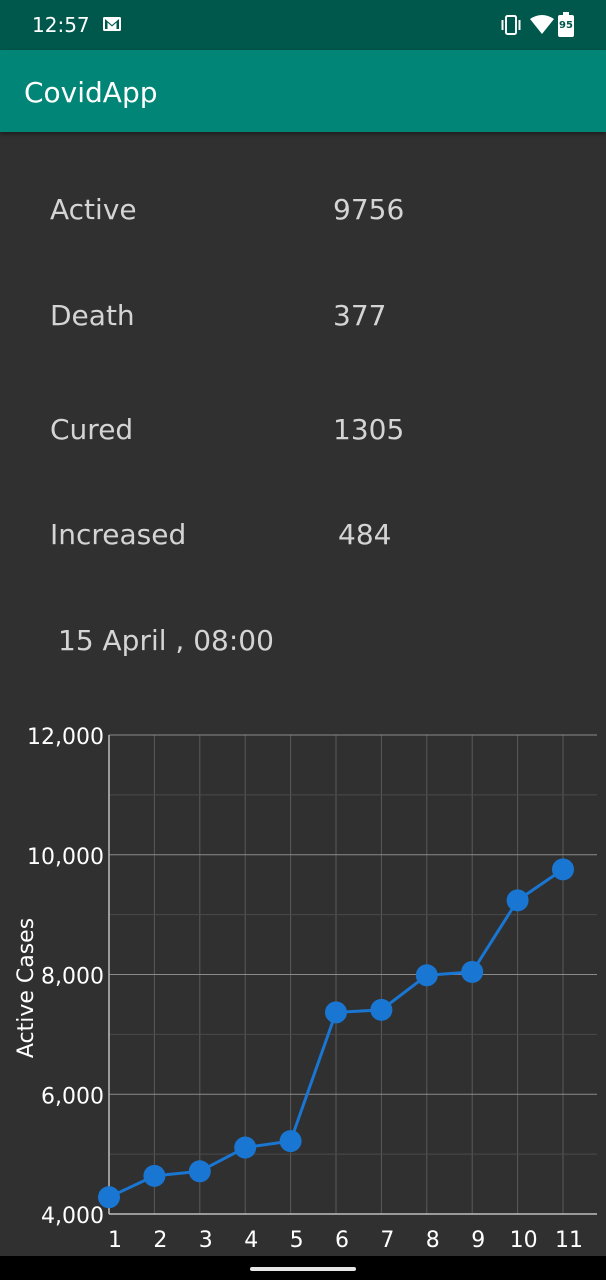 This screenshot has width=606, height=1280. I want to click on x-tick-label: 10, so click(524, 1240).